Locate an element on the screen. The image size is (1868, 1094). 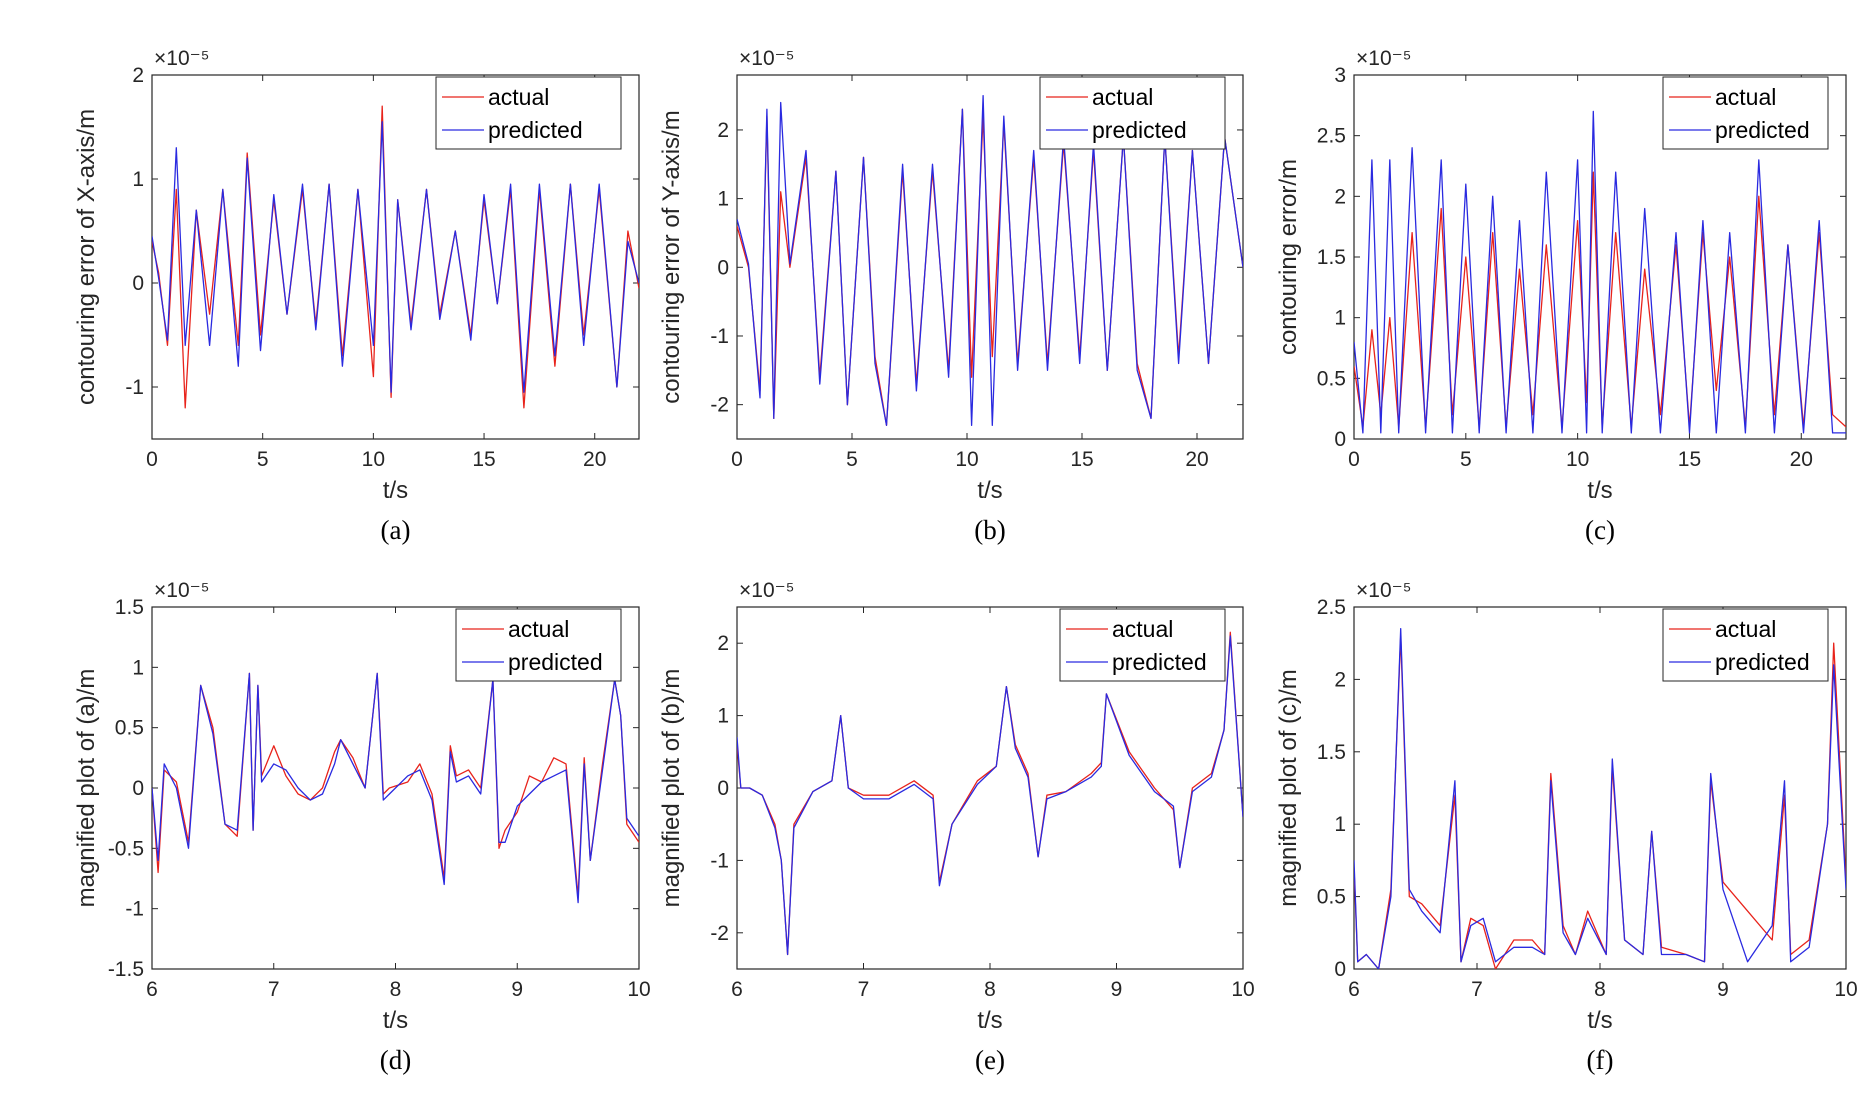
y-tick-label: -0.5 is located at coordinates (126, 848).